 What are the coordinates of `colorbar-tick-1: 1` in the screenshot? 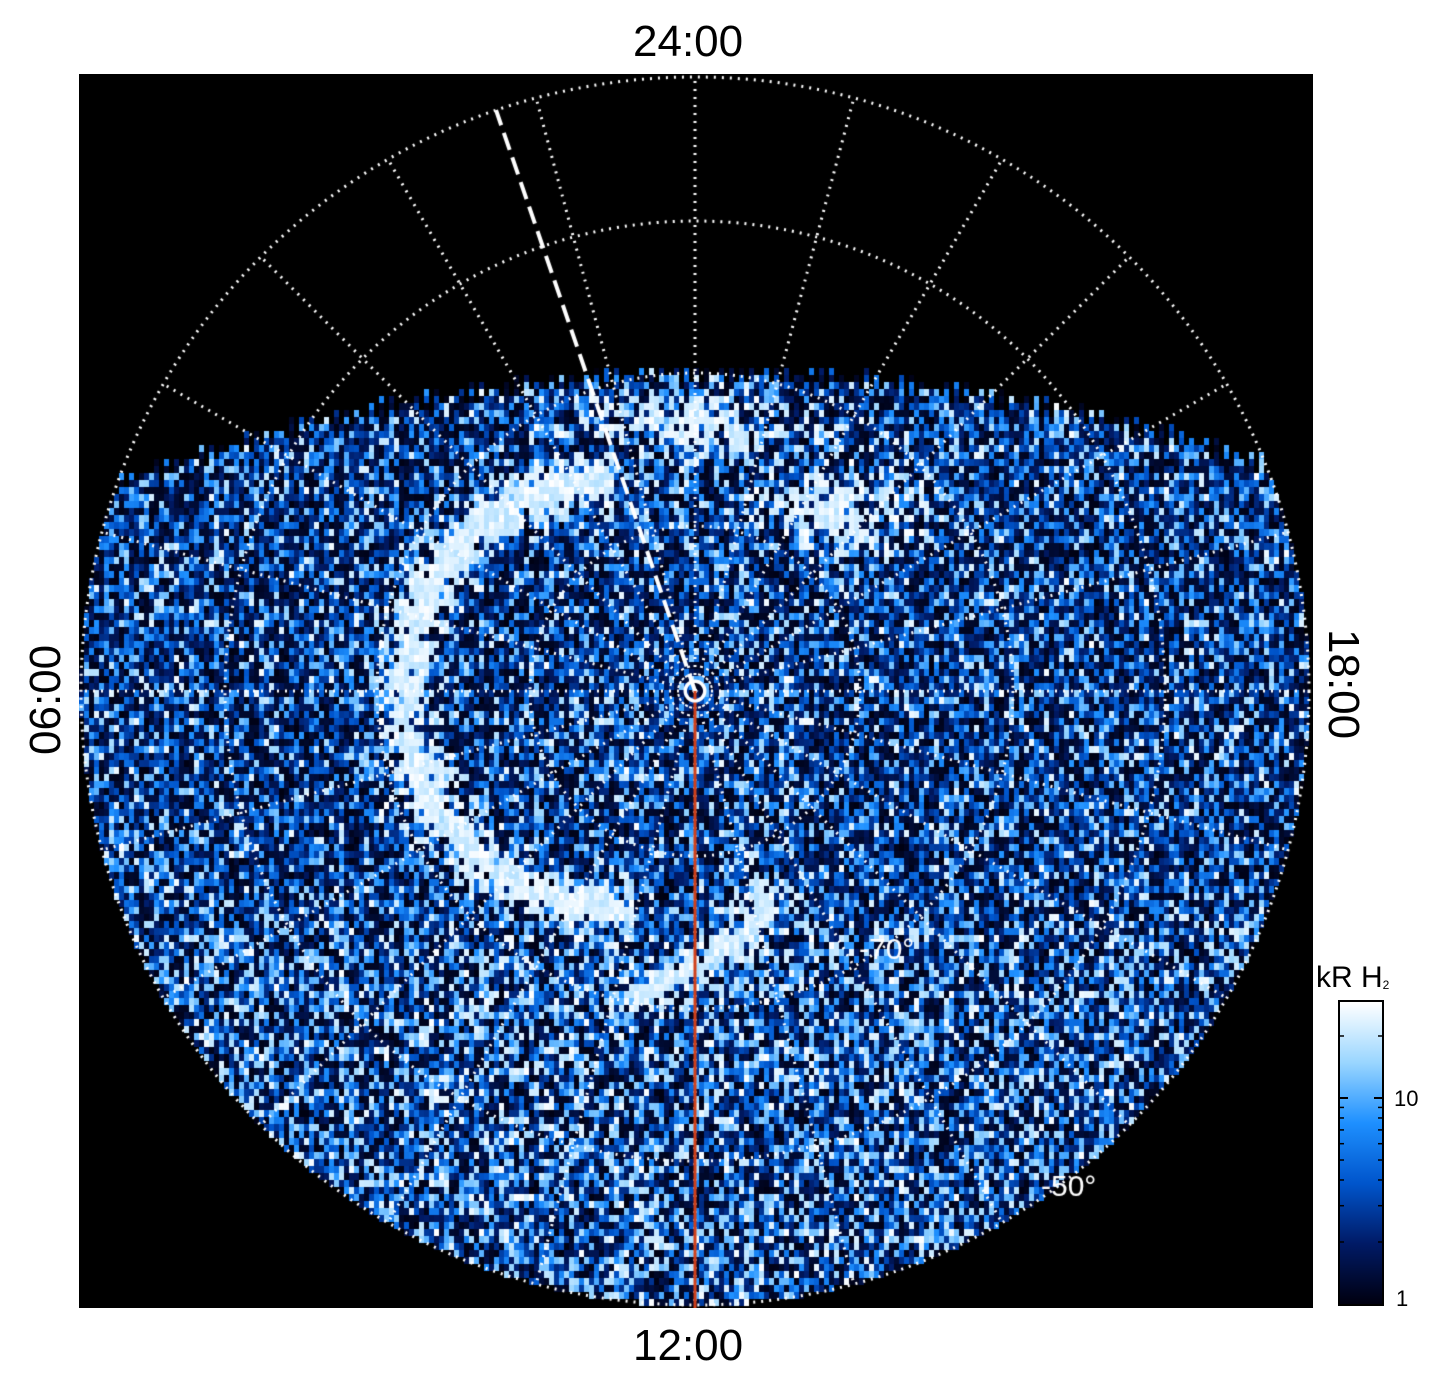 It's located at (1402, 1298).